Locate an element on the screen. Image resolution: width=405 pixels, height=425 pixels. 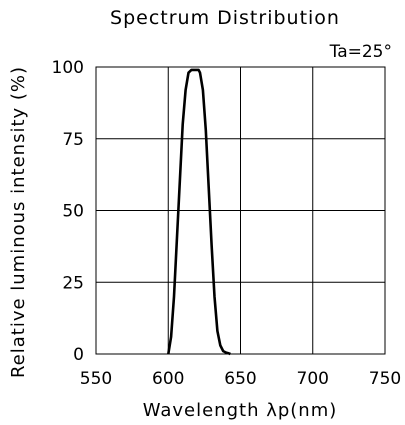
x-tick-label: 700 is located at coordinates (313, 379).